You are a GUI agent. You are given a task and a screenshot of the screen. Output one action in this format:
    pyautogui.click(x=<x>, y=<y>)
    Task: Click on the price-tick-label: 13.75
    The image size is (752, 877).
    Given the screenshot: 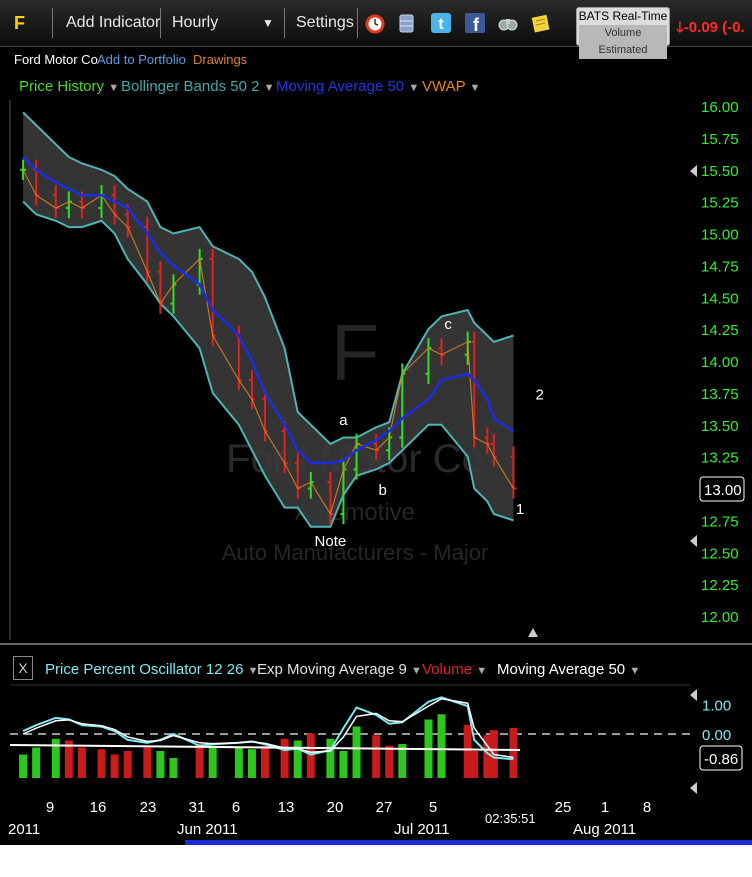 What is the action you would take?
    pyautogui.click(x=720, y=394)
    